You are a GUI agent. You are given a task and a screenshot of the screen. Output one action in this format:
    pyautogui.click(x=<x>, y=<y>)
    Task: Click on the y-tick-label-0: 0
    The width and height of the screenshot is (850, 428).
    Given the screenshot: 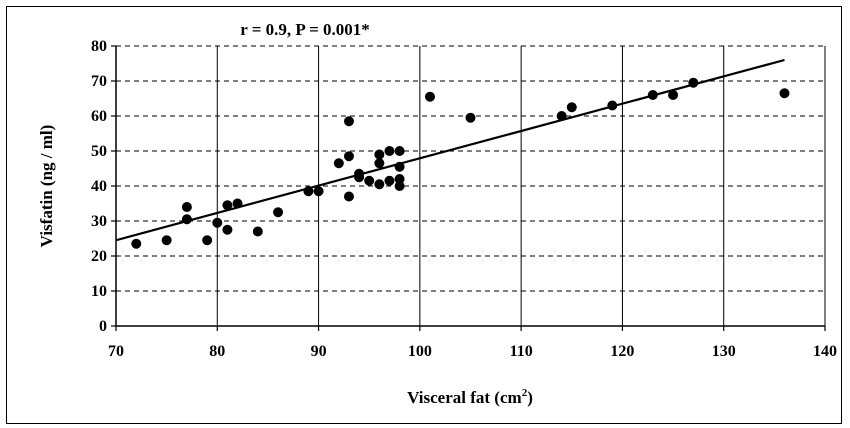 What is the action you would take?
    pyautogui.click(x=103, y=326)
    